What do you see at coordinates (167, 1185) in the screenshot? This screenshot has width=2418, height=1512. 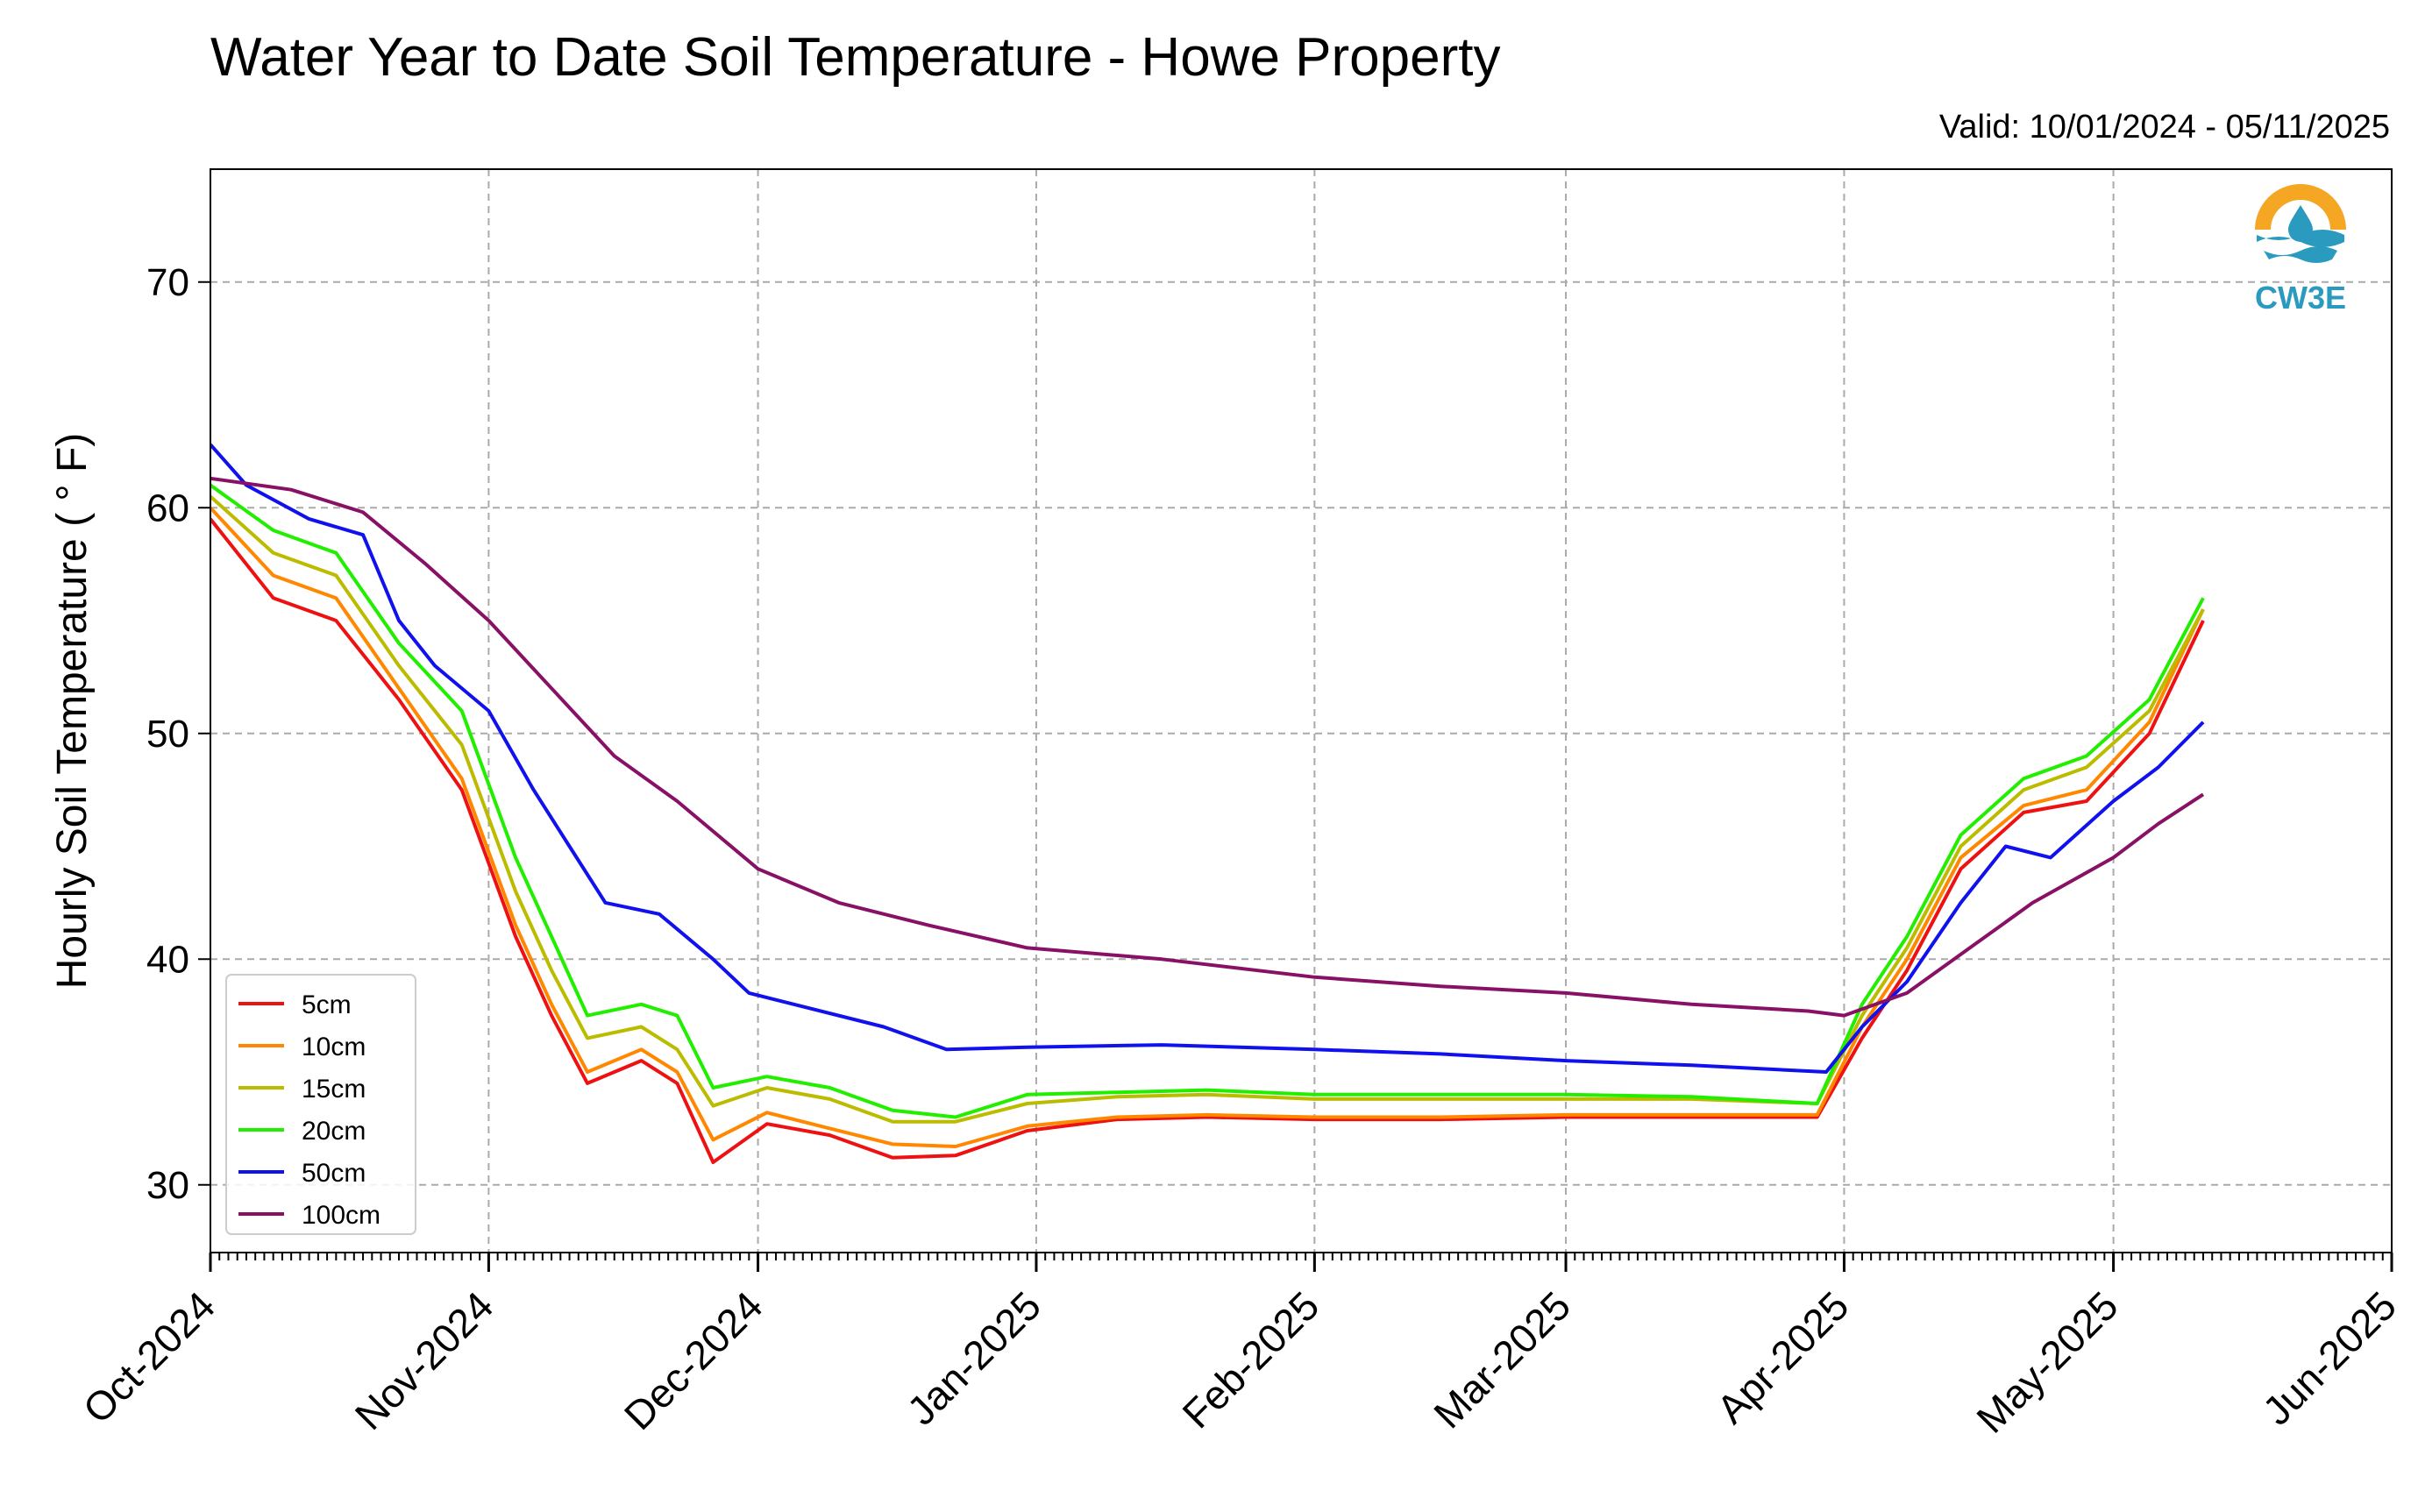 I see `y-tick-label: 30` at bounding box center [167, 1185].